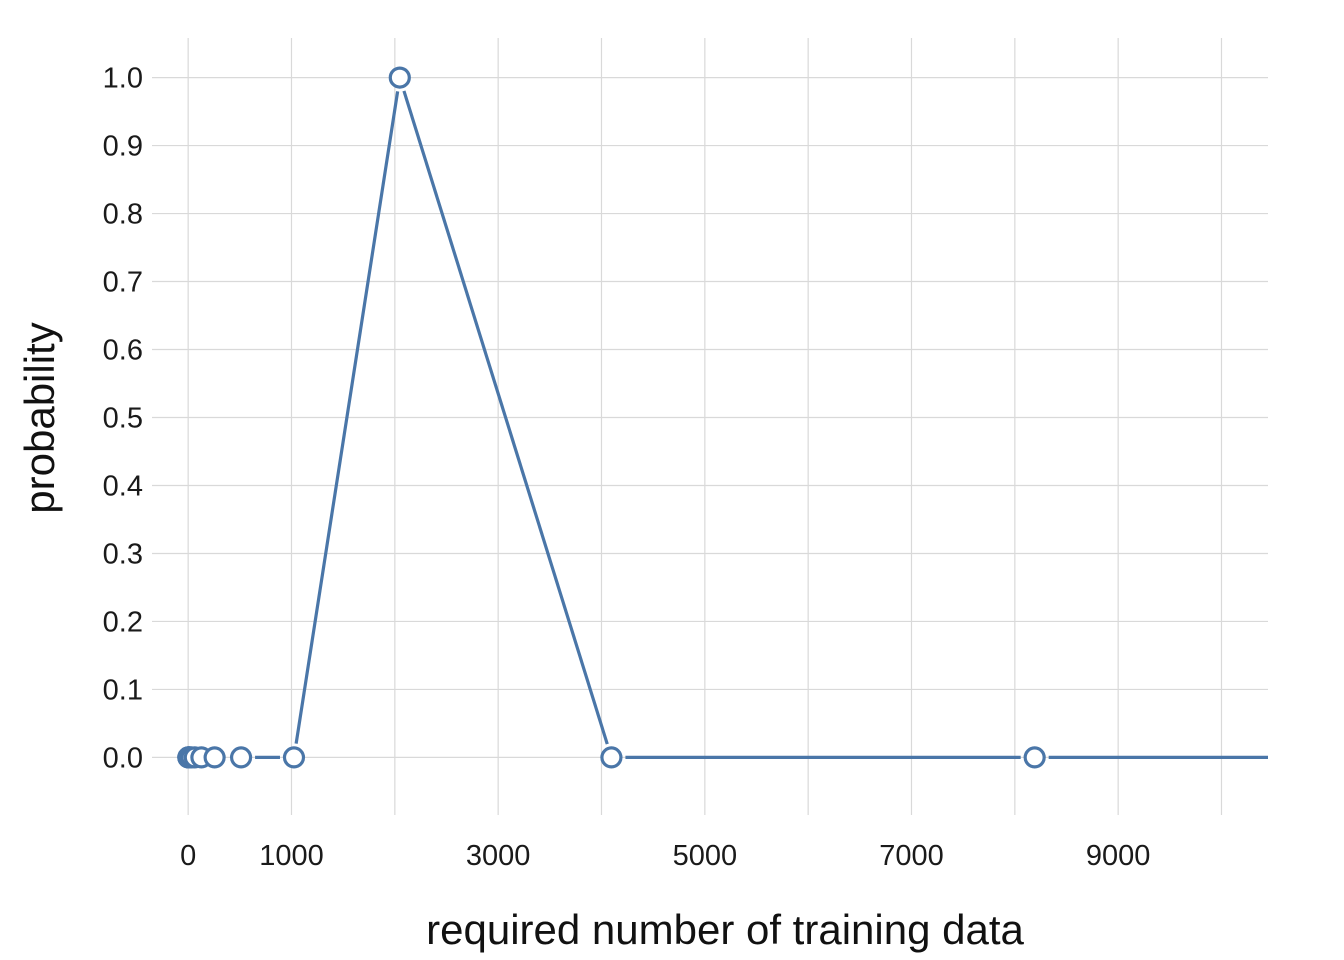 Image resolution: width=1344 pixels, height=960 pixels. Describe the element at coordinates (123, 554) in the screenshot. I see `y-tick-label: 0.3` at that location.